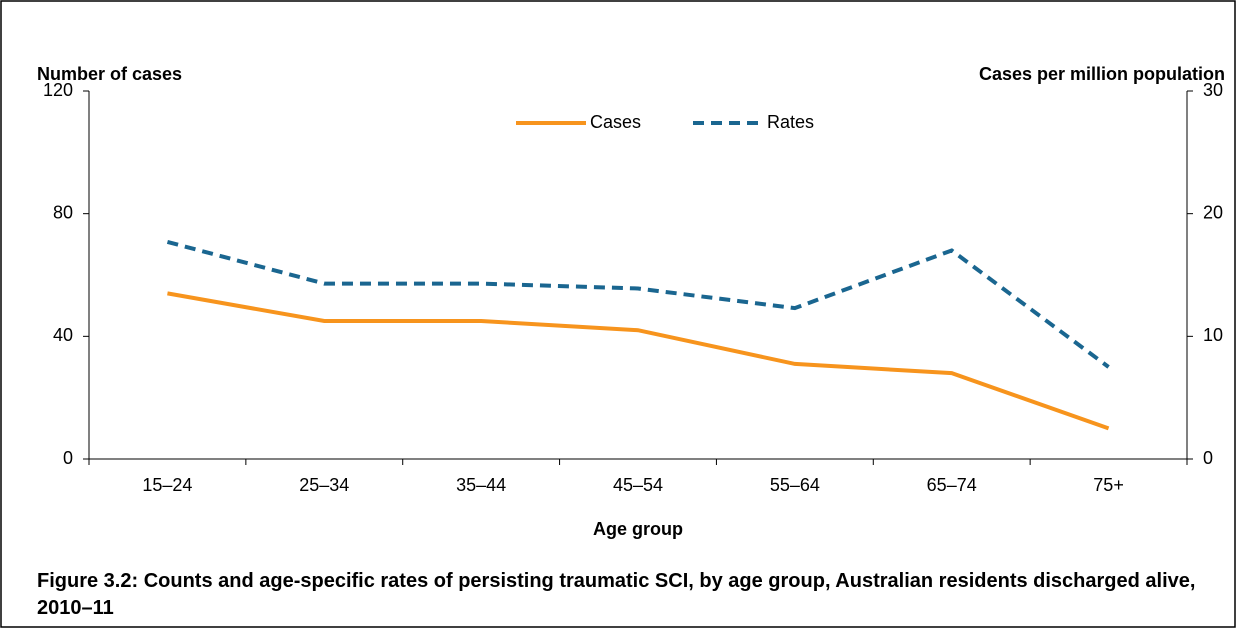  I want to click on y2-axis-title: Cases per million population, so click(1102, 74).